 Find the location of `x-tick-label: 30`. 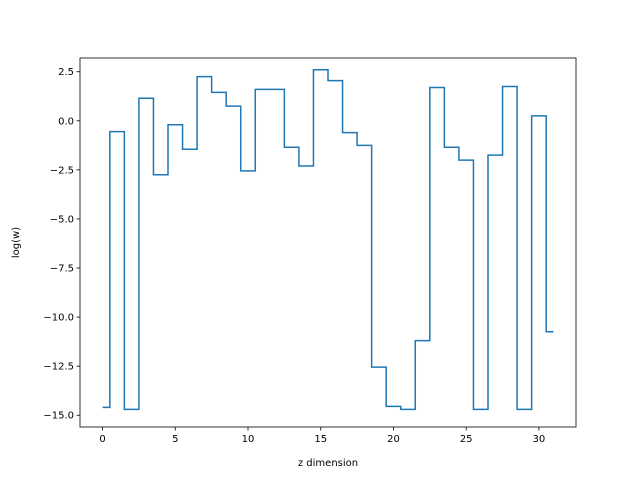

x-tick-label: 30 is located at coordinates (539, 439).